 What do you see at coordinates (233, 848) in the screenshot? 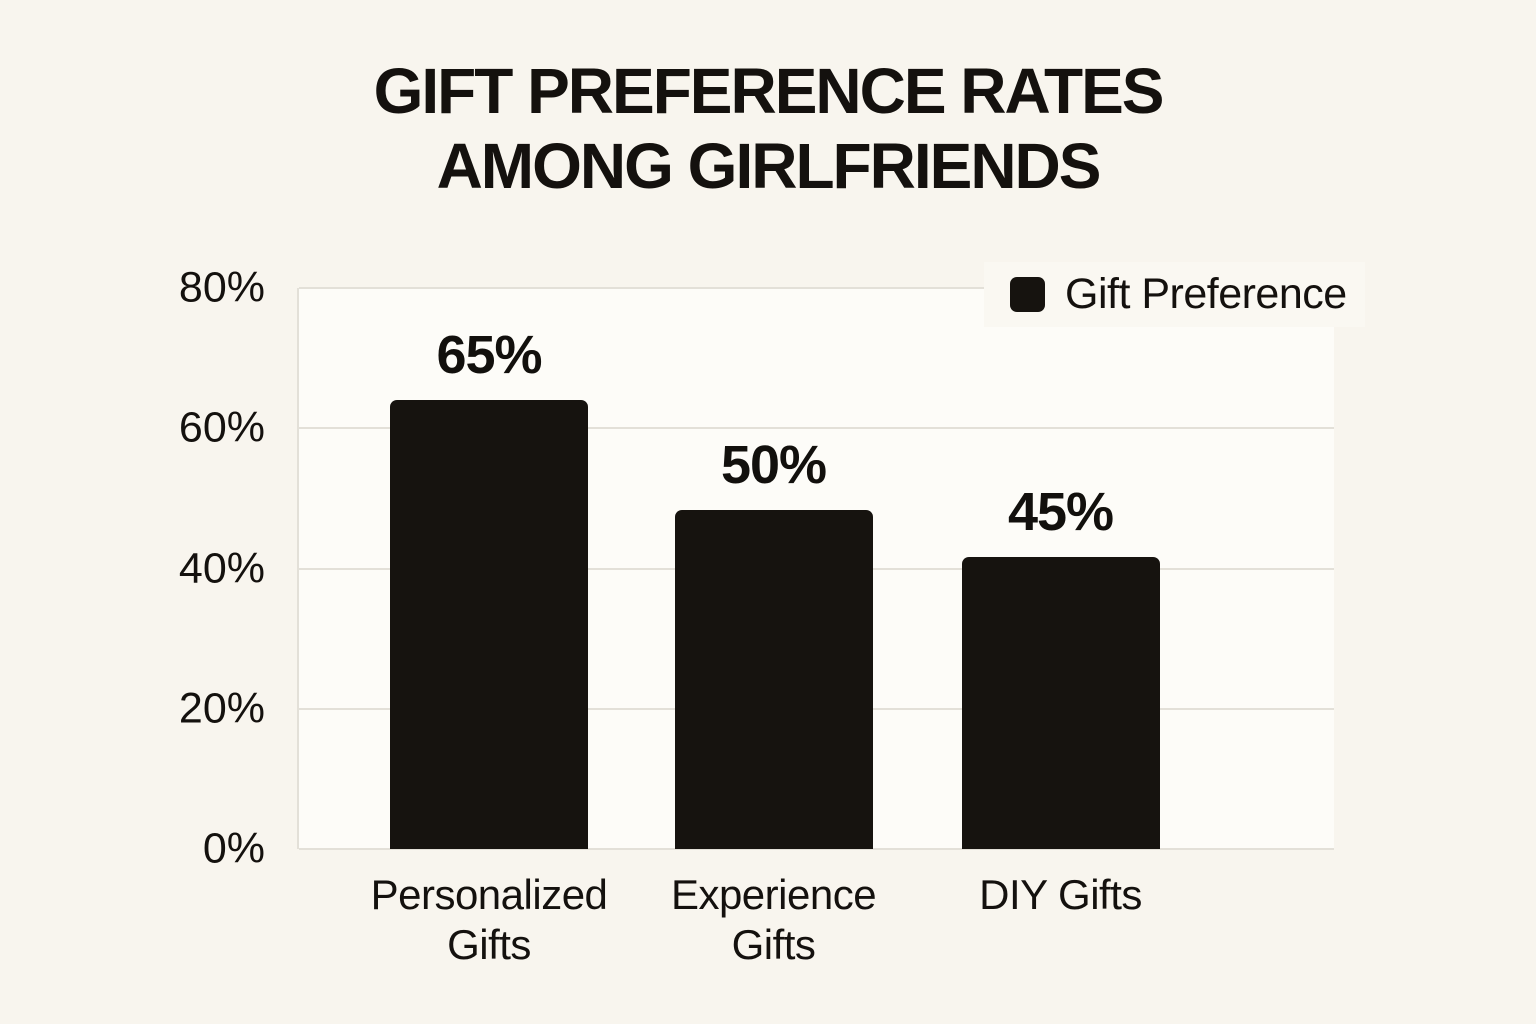
I see `y-axis-tick-label: 0%` at bounding box center [233, 848].